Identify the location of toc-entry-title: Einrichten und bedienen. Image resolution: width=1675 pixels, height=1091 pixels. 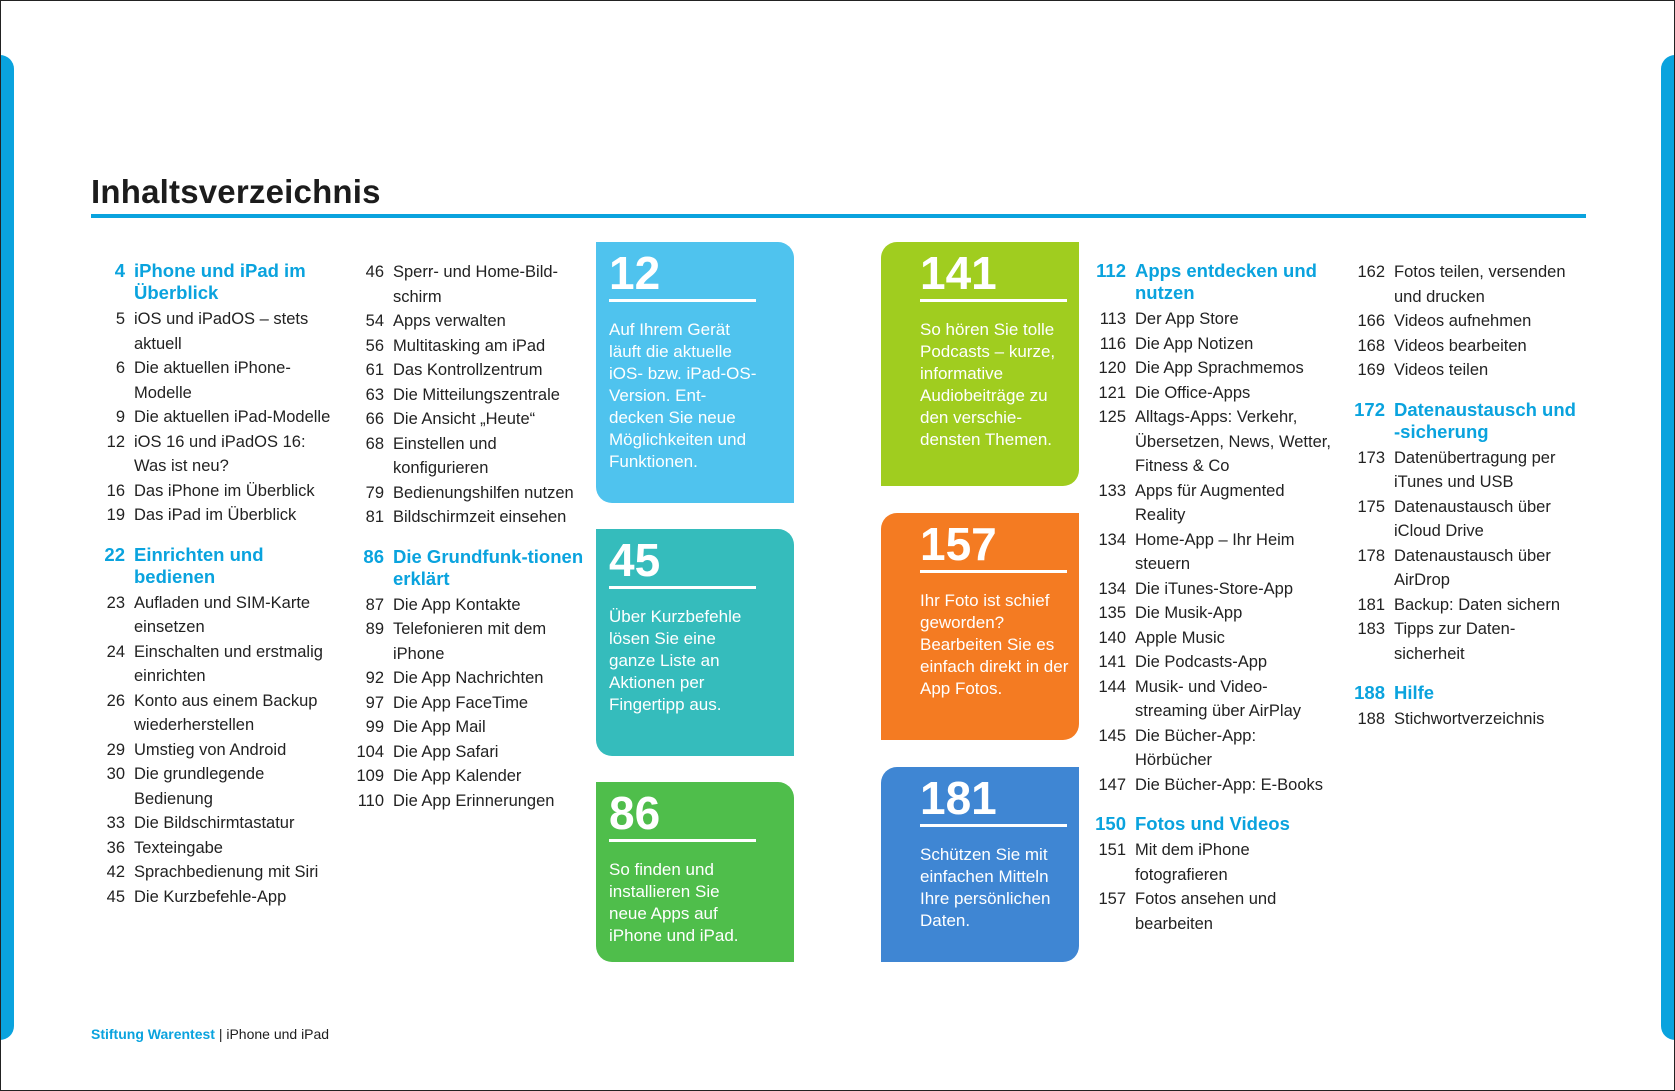
(199, 565).